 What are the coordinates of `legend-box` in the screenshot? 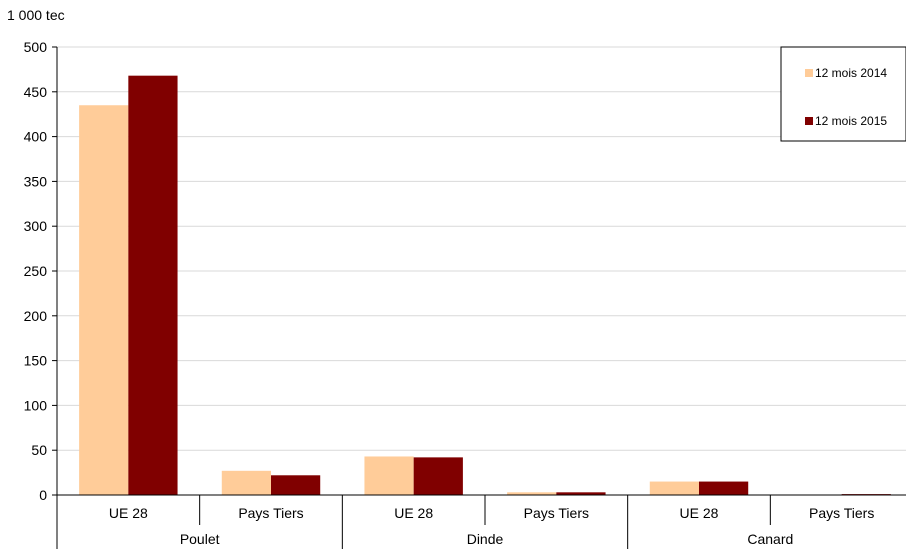 It's located at (843, 94).